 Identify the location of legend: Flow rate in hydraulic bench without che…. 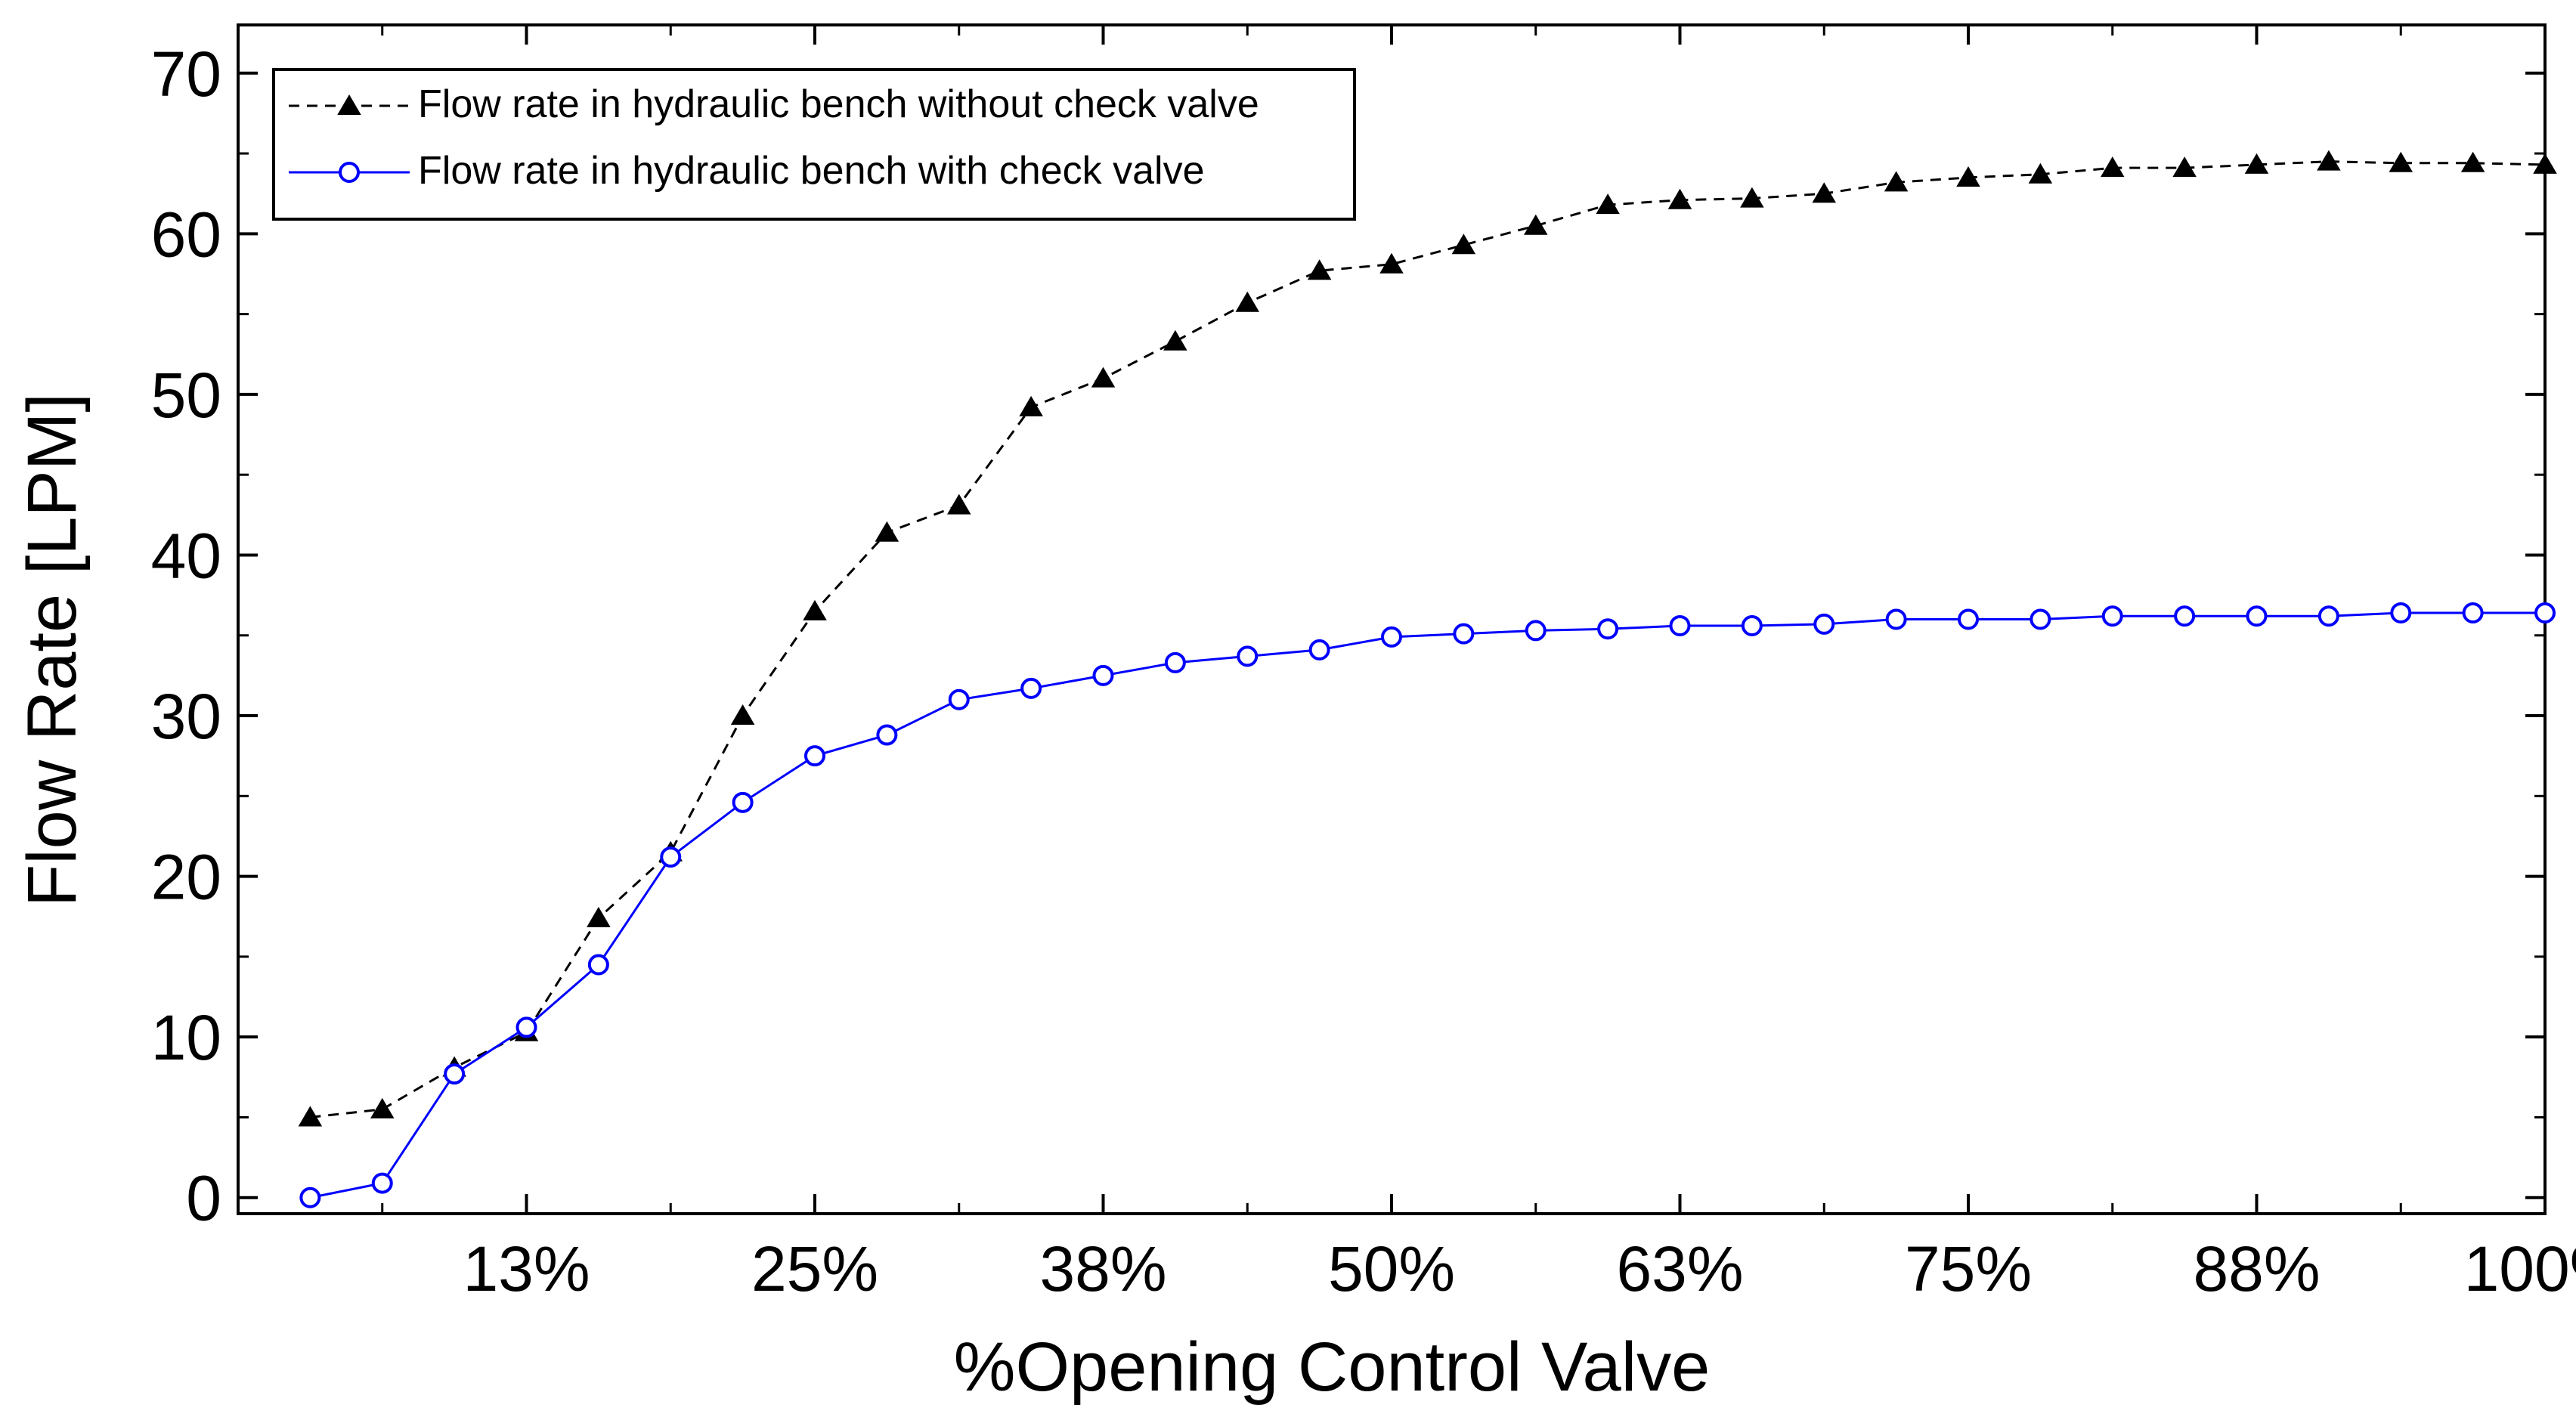
(814, 144).